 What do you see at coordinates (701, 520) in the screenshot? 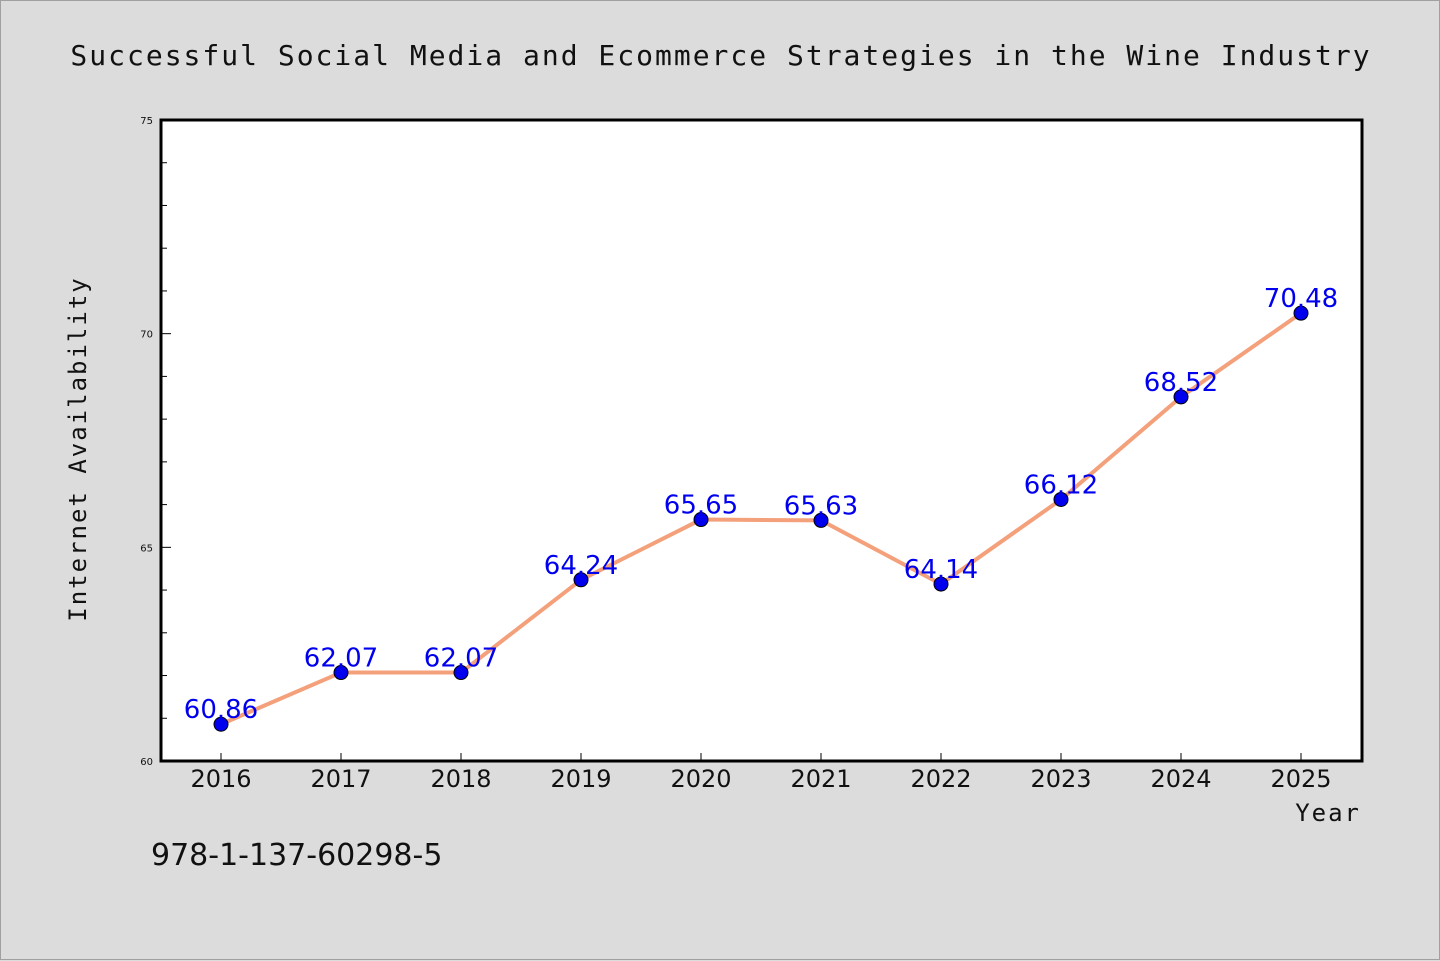
I see `data-point-2020` at bounding box center [701, 520].